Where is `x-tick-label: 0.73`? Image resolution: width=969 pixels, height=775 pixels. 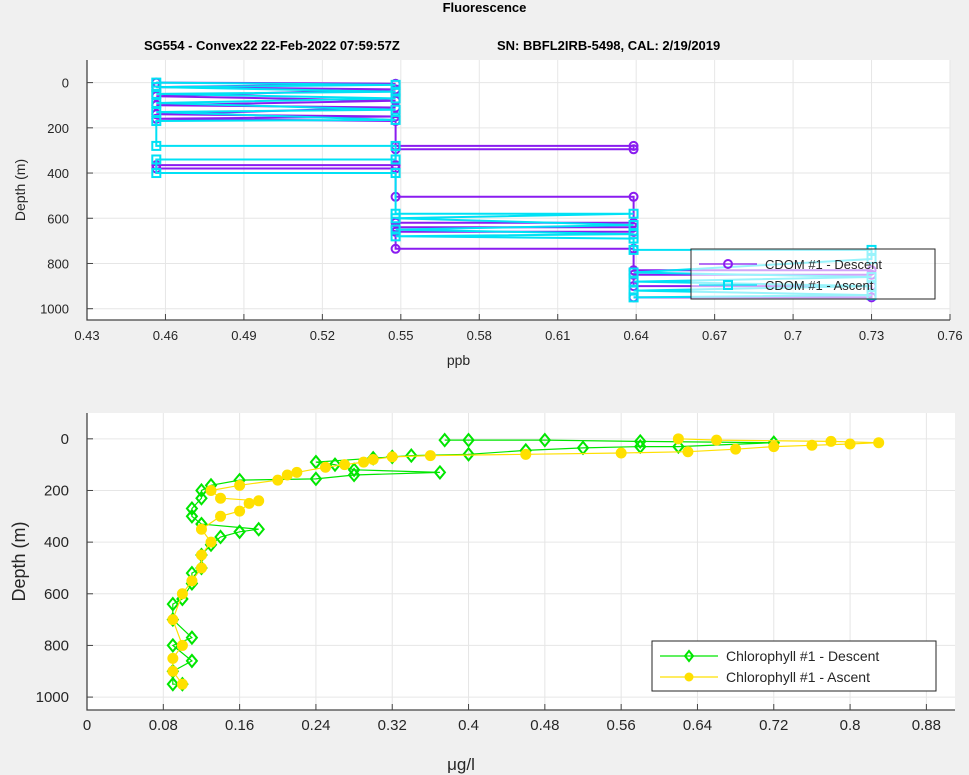 x-tick-label: 0.73 is located at coordinates (871, 335).